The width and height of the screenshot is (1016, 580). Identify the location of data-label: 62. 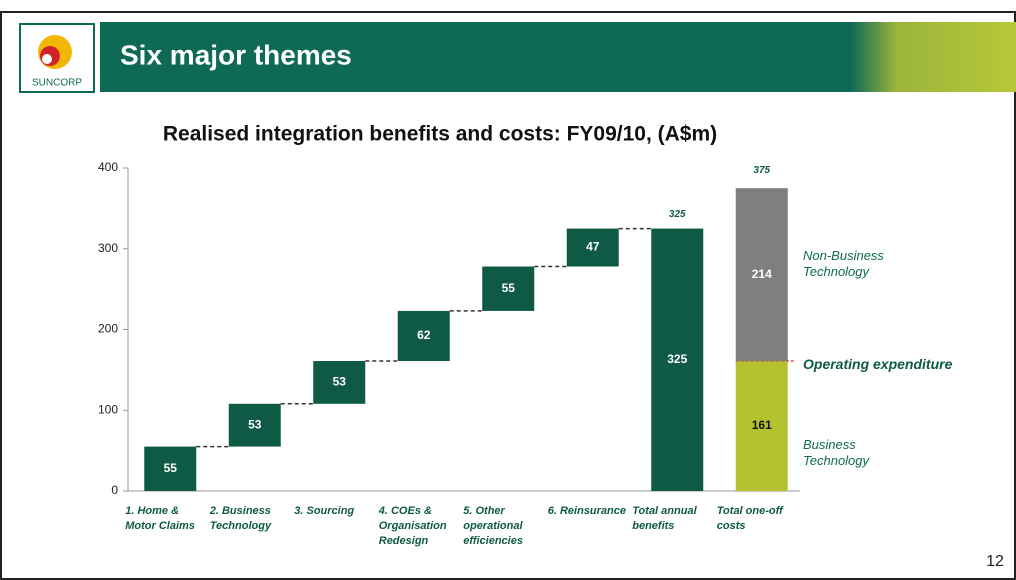
(424, 335).